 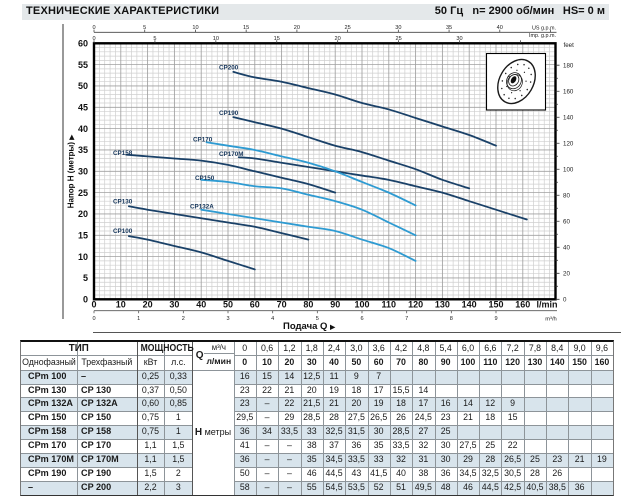 I want to click on svg-text: 8, so click(x=451, y=319).